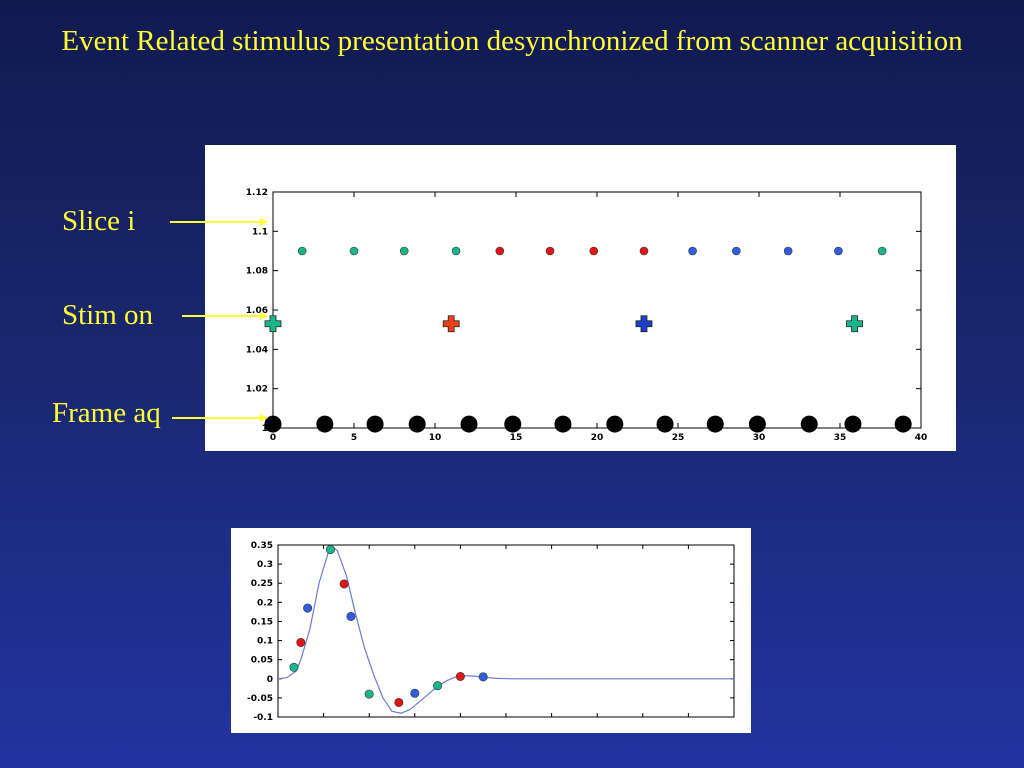 This screenshot has width=1024, height=768. I want to click on label-stim-on: Stim on, so click(108, 315).